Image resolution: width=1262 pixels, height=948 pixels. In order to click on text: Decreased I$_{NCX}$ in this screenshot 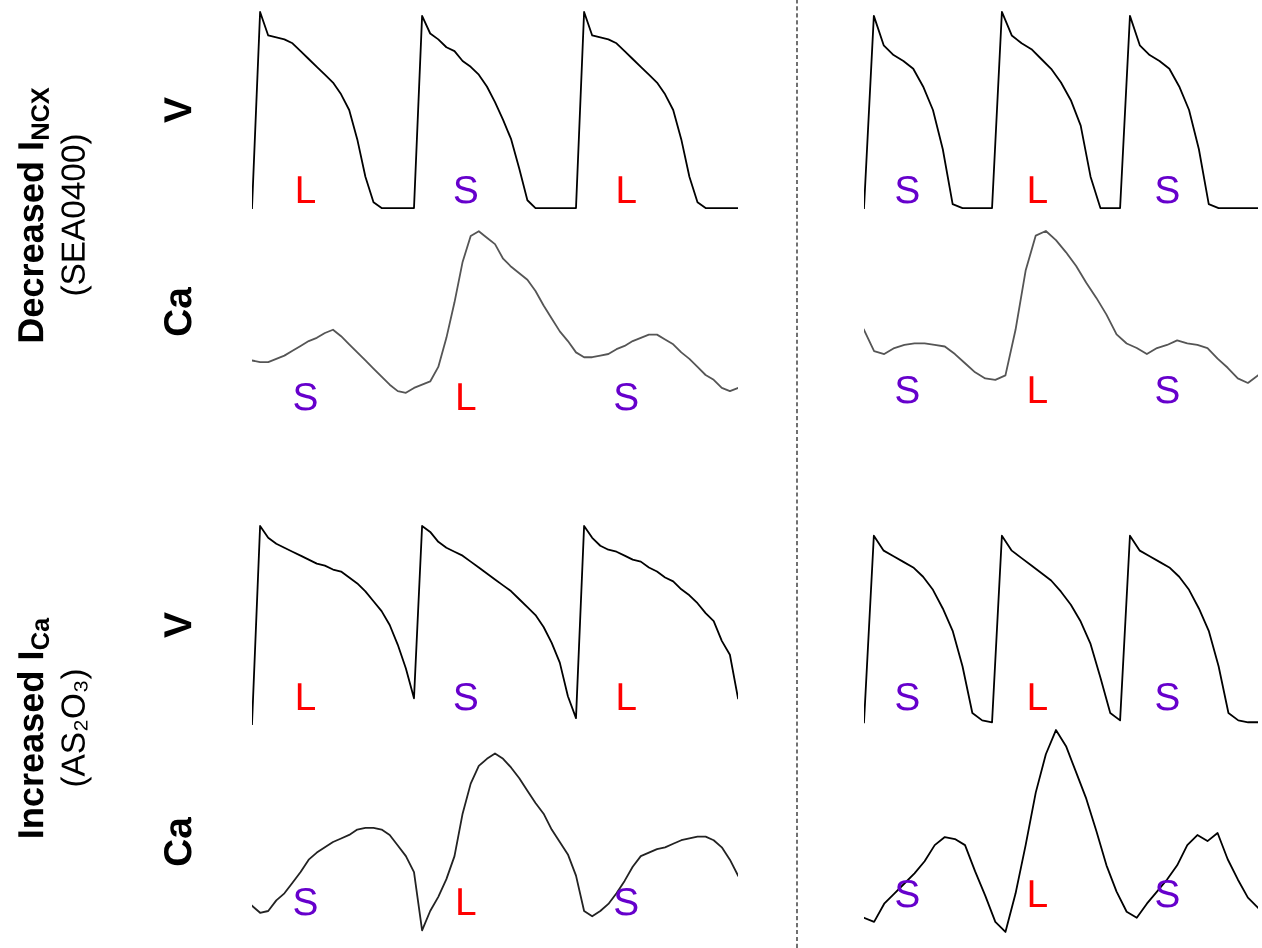, I will do `click(33, 214)`.